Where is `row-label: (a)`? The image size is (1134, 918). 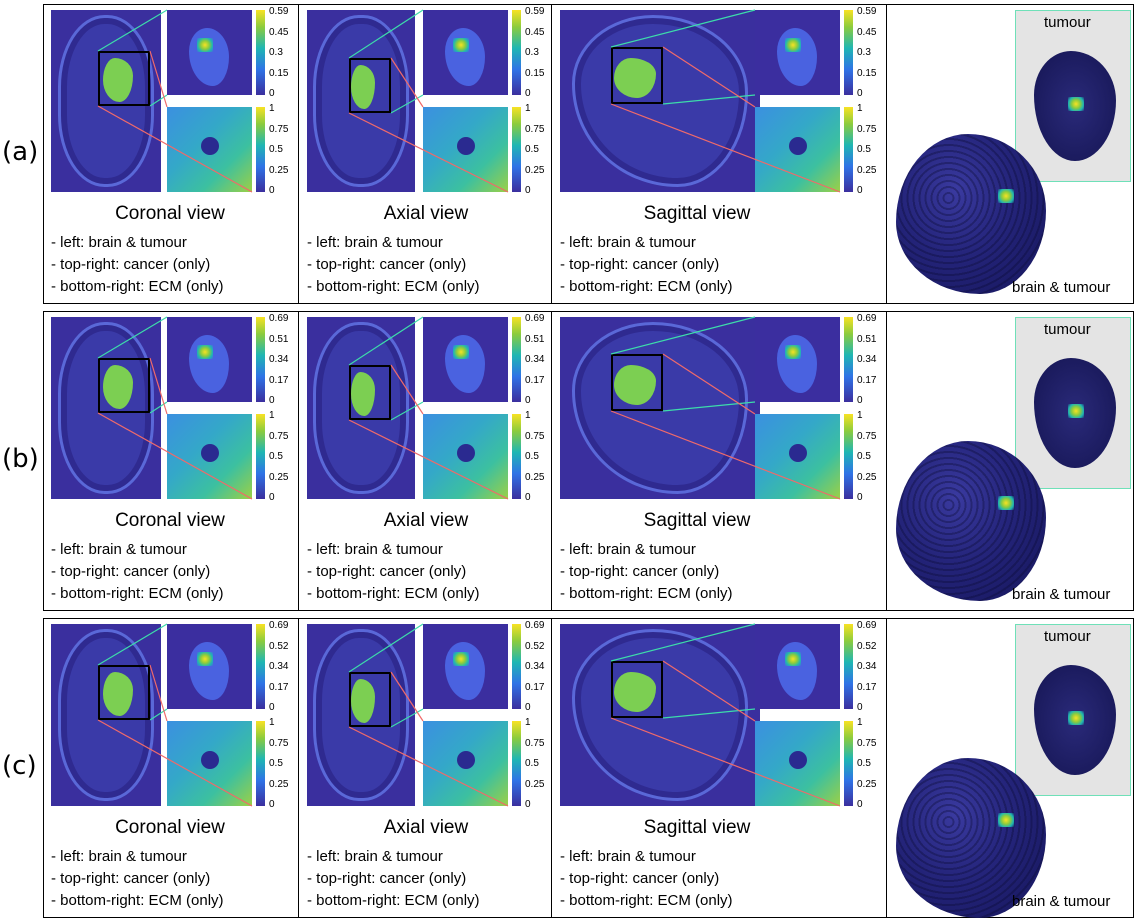
row-label: (a) is located at coordinates (20, 152).